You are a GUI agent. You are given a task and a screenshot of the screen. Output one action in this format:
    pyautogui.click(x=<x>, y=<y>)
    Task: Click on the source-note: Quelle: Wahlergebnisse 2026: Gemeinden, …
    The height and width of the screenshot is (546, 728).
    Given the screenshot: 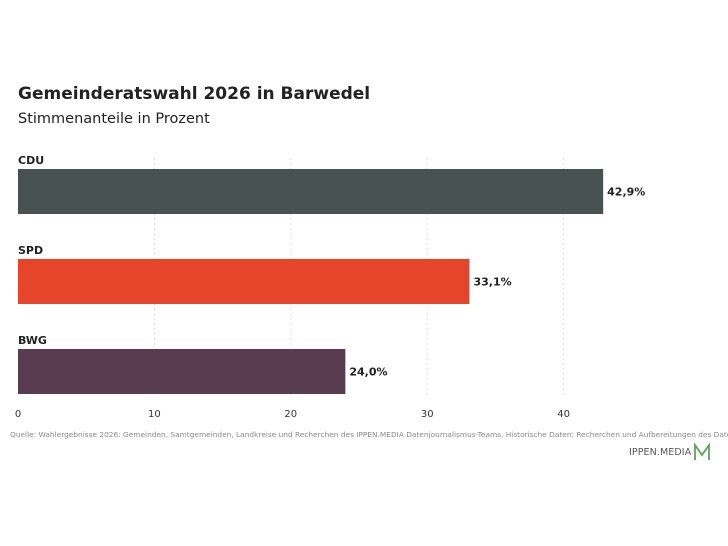 What is the action you would take?
    pyautogui.click(x=369, y=434)
    